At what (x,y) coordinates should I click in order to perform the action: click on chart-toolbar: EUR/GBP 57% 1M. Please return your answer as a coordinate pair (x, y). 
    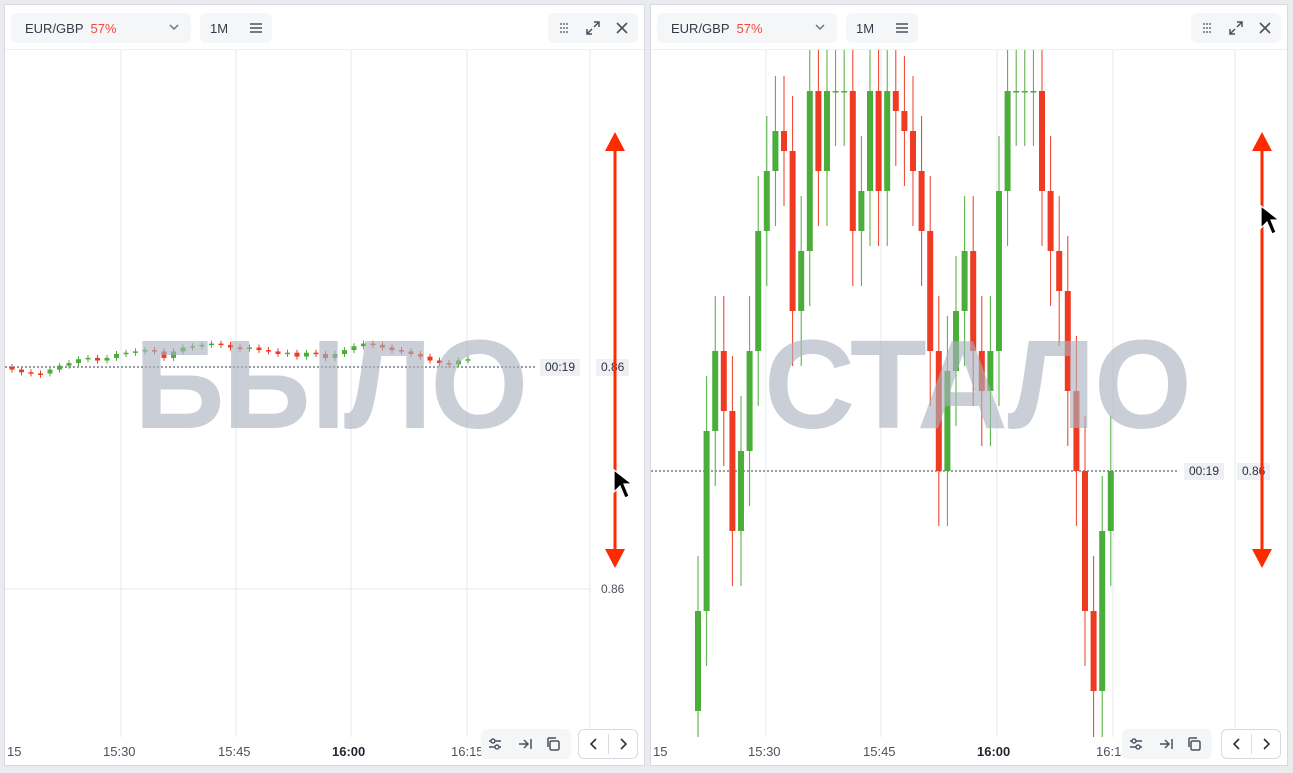
    Looking at the image, I should click on (969, 27).